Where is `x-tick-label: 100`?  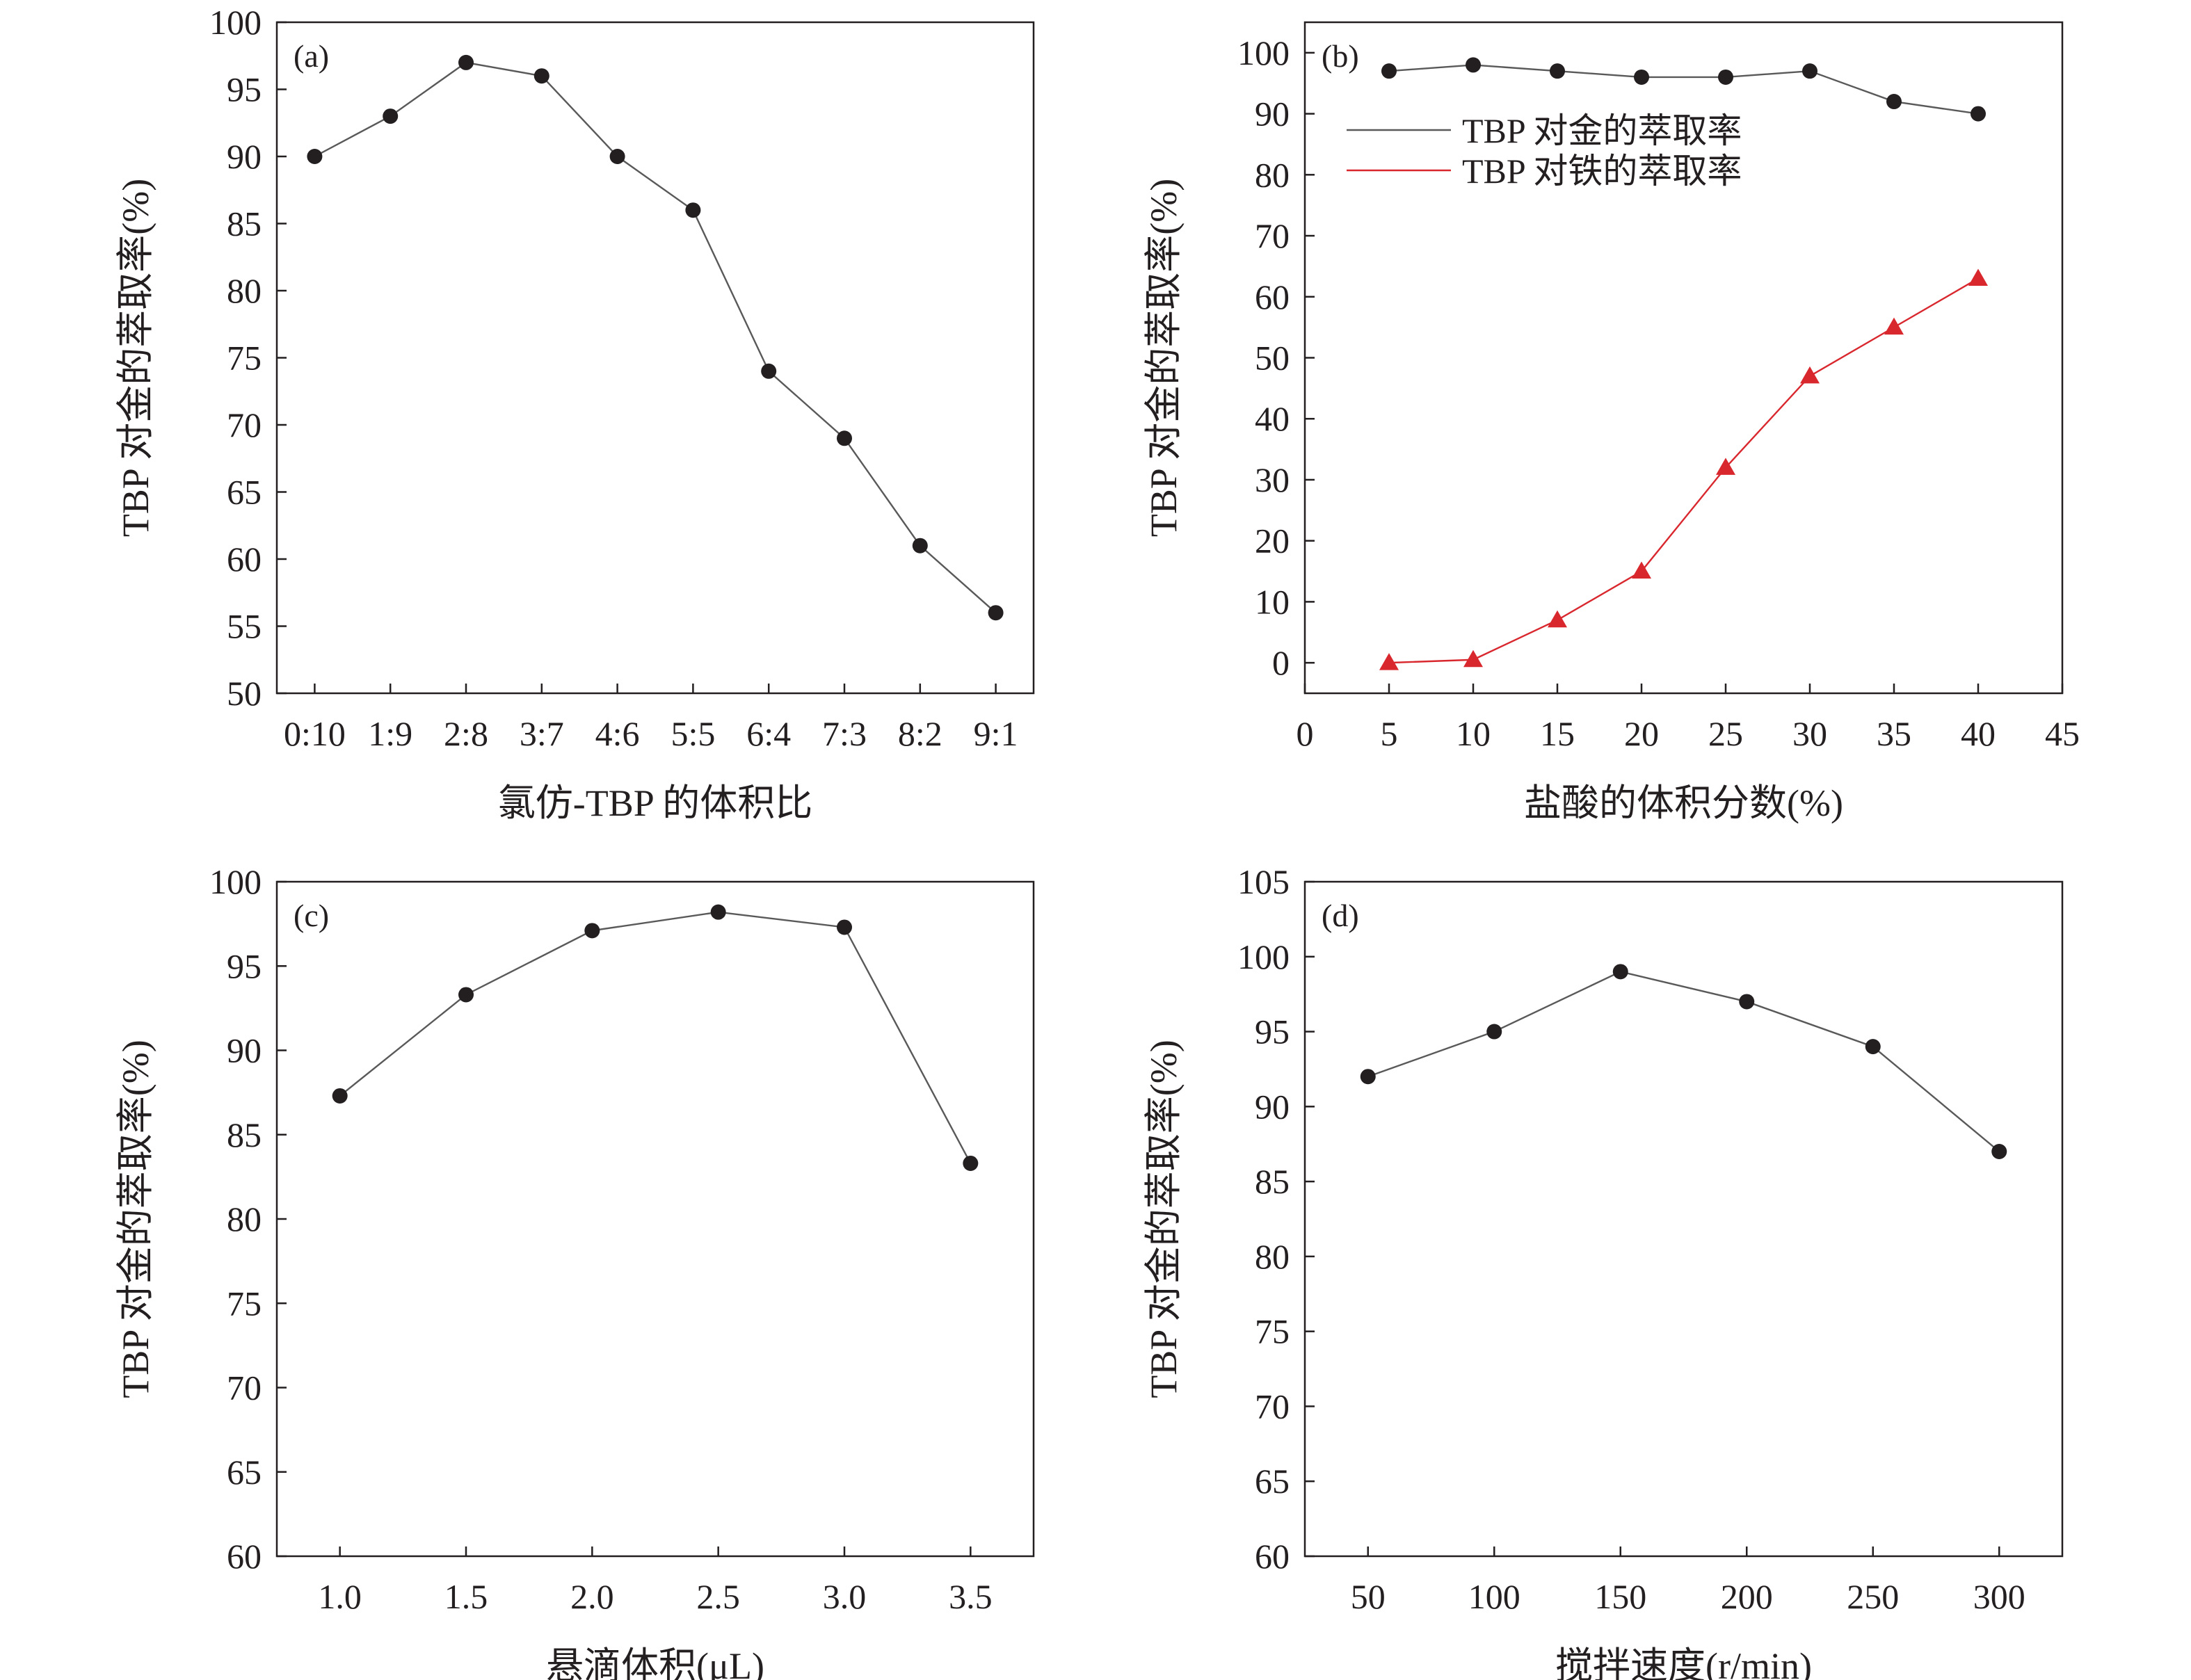
x-tick-label: 100 is located at coordinates (1494, 1596).